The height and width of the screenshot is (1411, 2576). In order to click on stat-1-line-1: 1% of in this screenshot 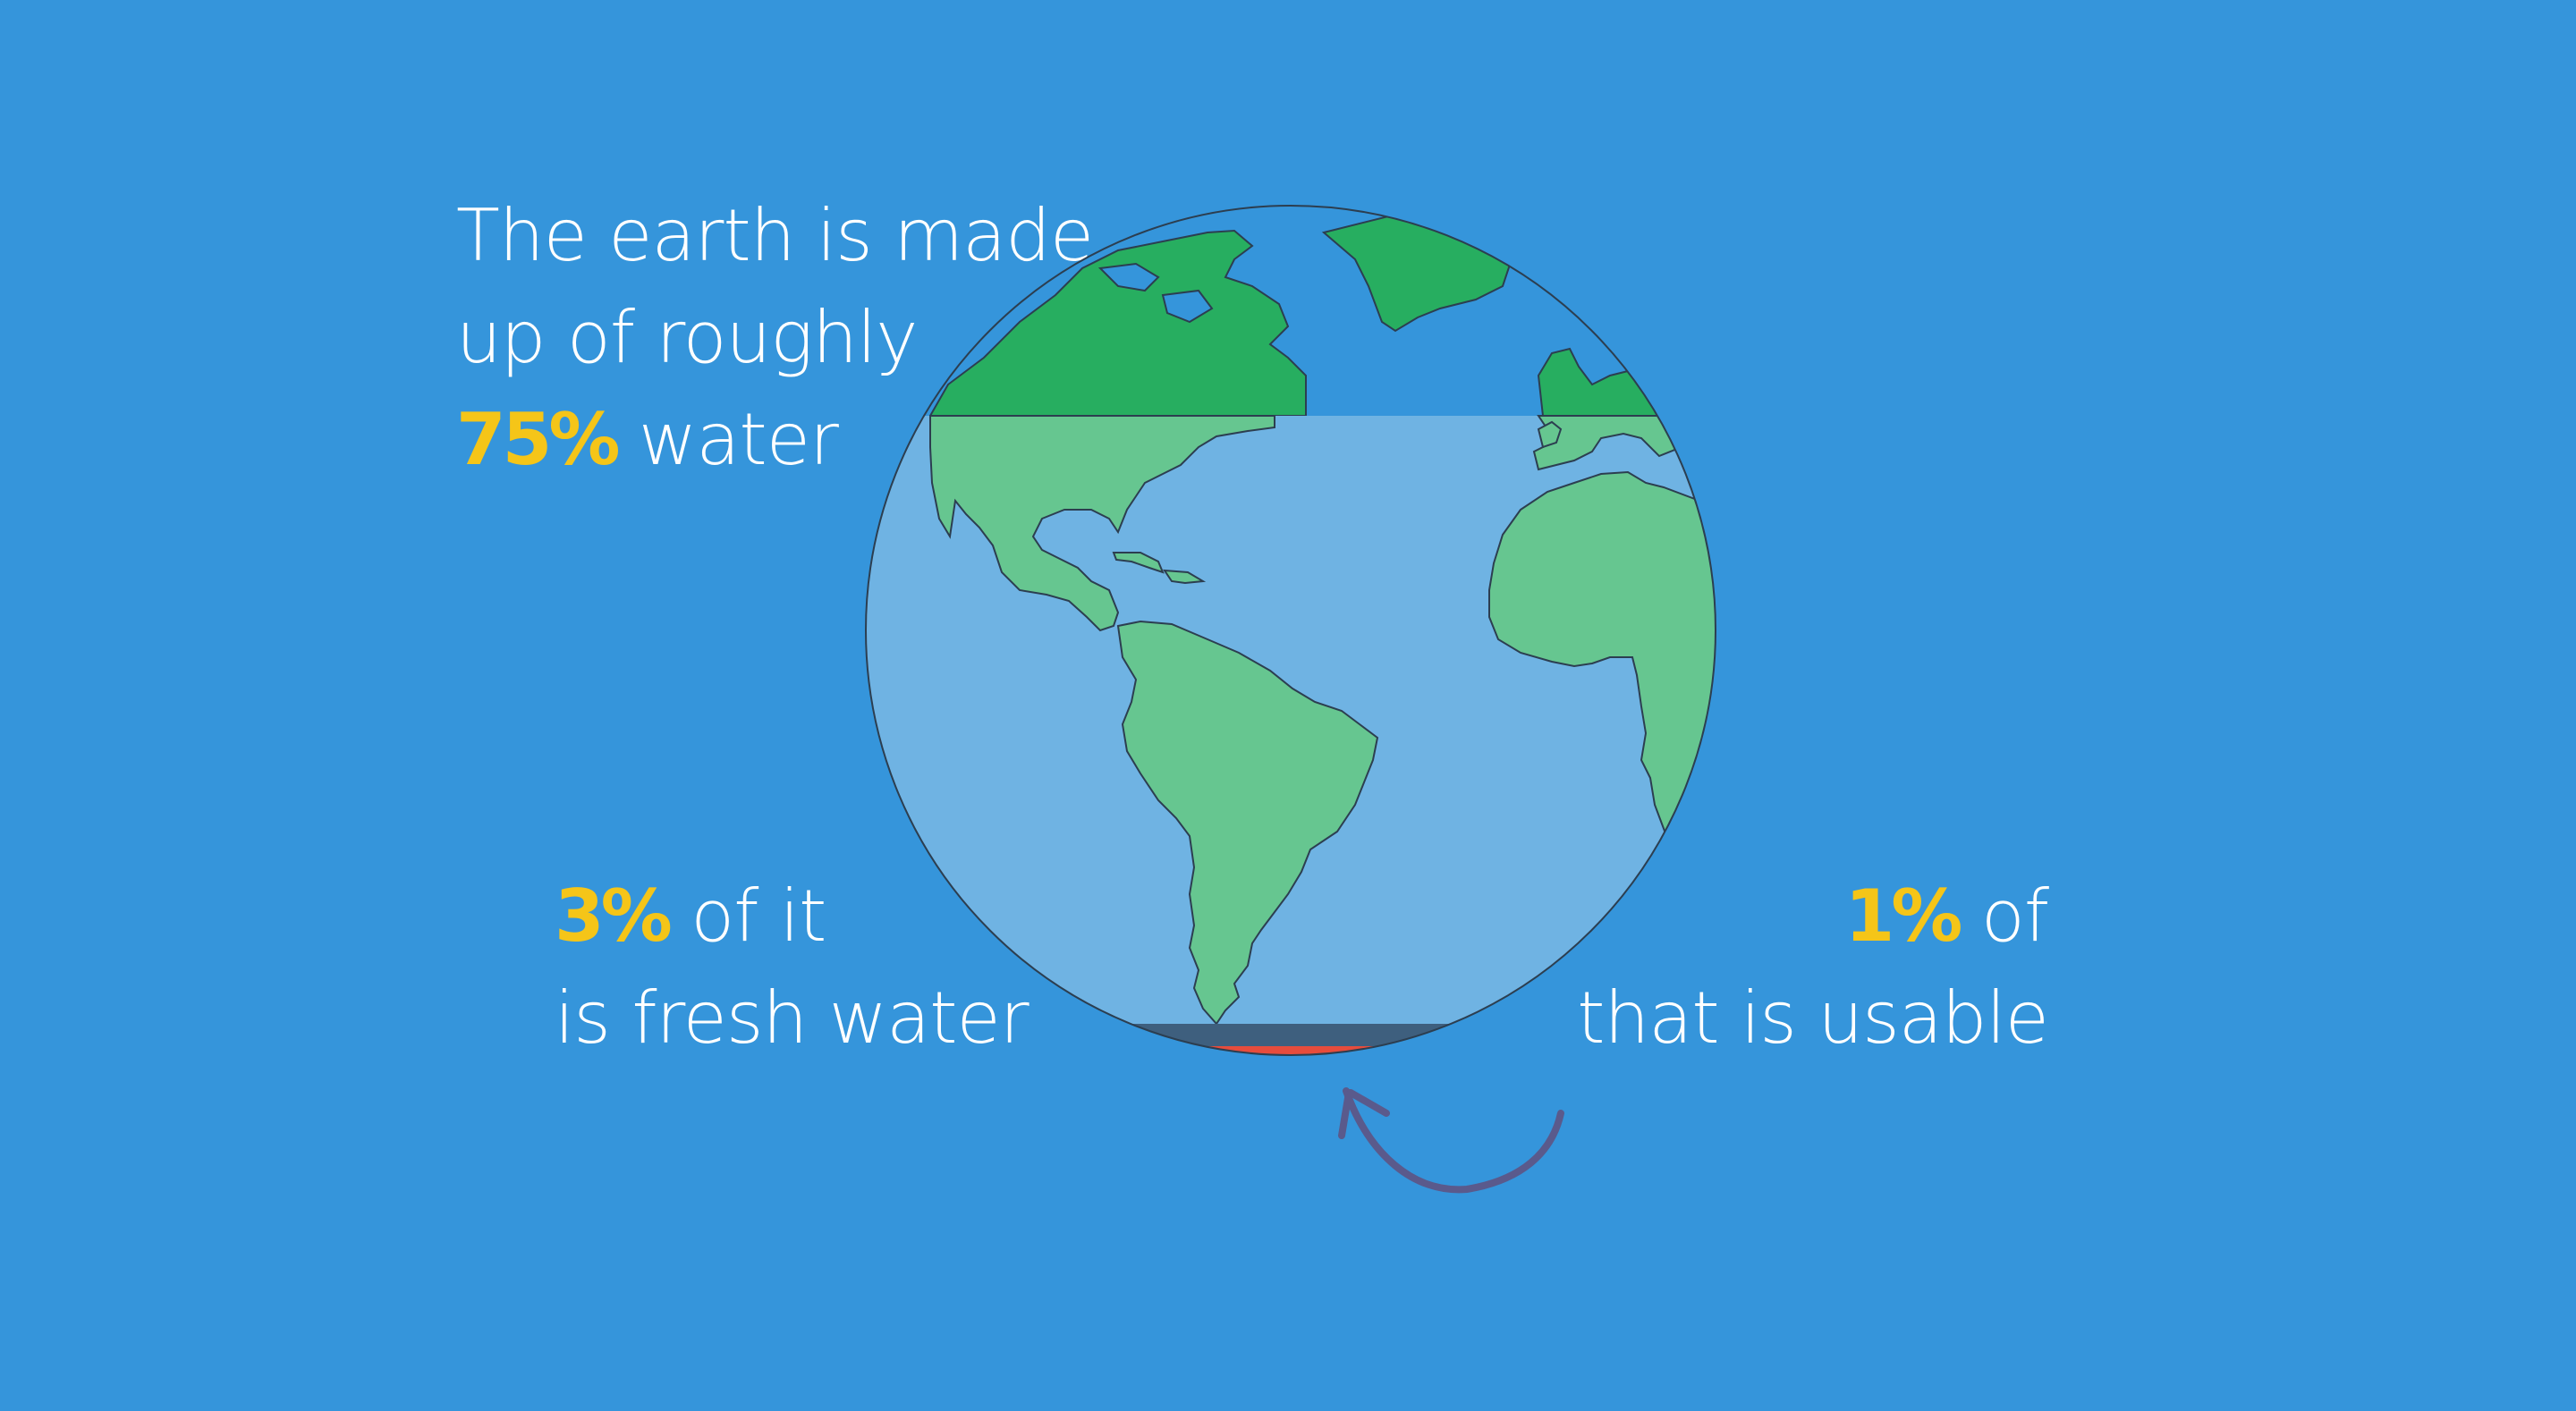, I will do `click(1813, 932)`.